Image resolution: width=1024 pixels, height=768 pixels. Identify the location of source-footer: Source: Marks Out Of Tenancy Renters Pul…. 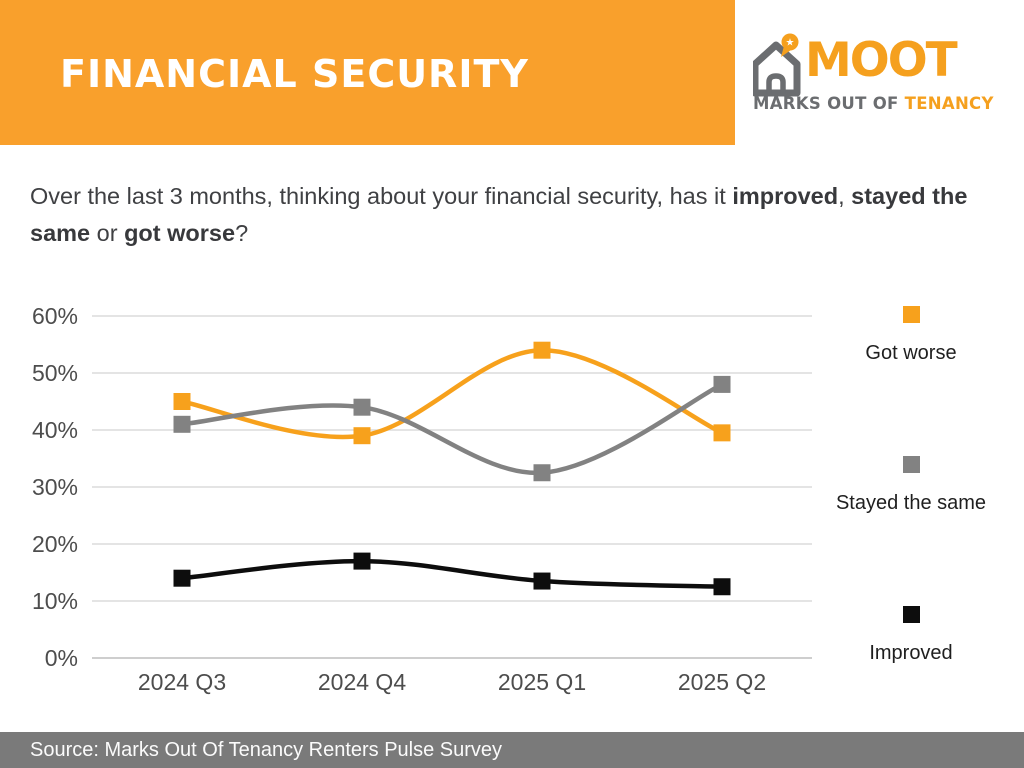
(512, 750).